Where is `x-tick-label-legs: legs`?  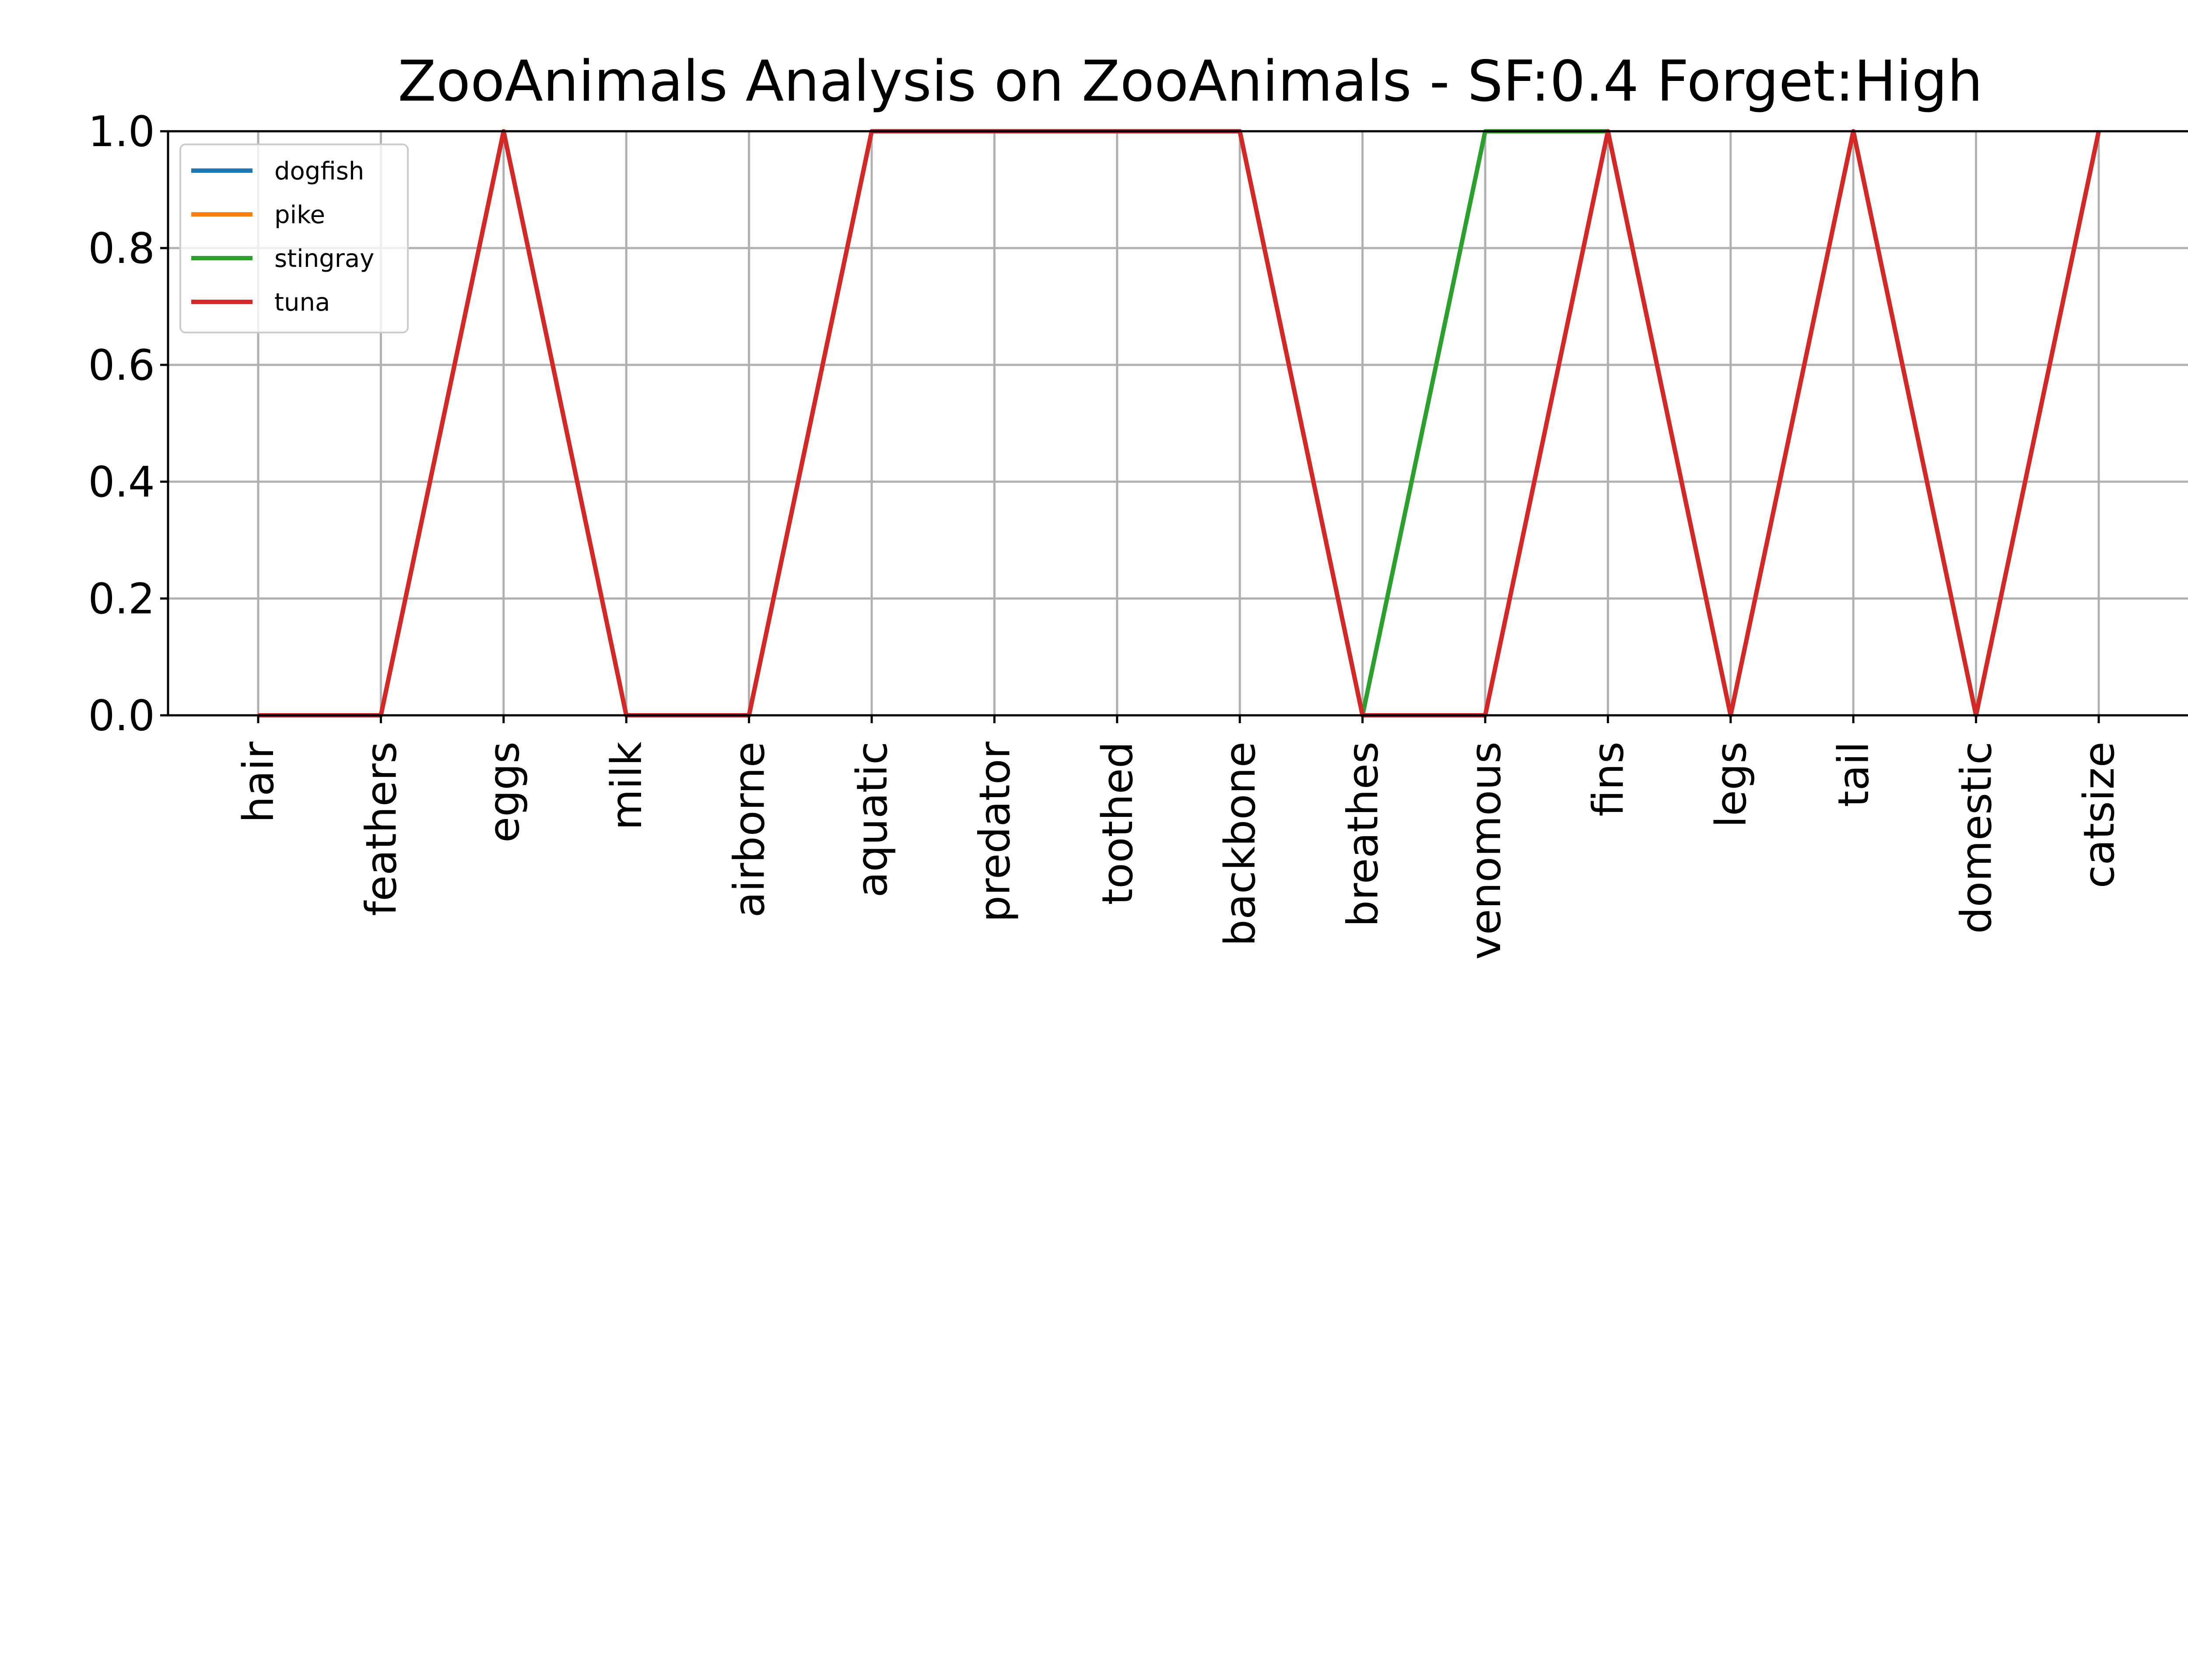 x-tick-label-legs: legs is located at coordinates (1731, 785).